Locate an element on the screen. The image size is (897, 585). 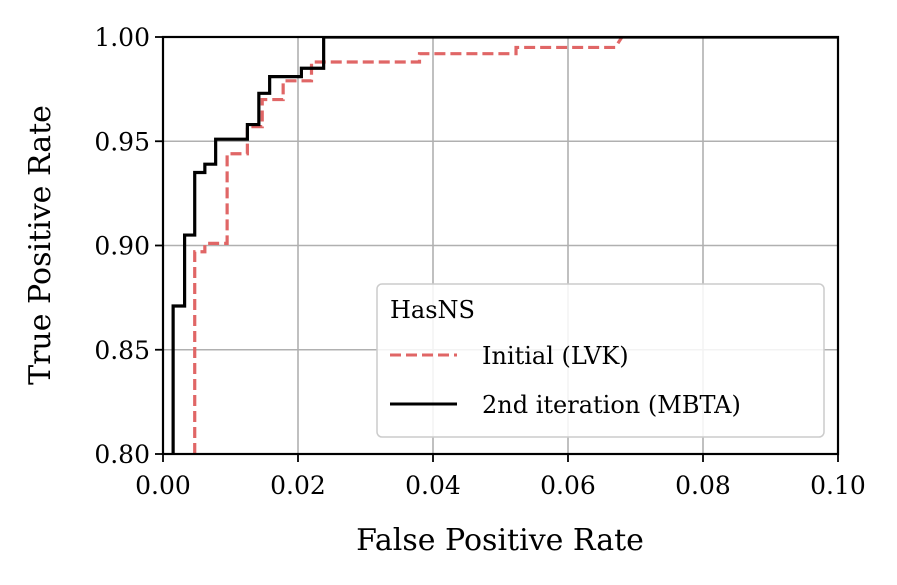
x-tick-label: 0.08 is located at coordinates (703, 485).